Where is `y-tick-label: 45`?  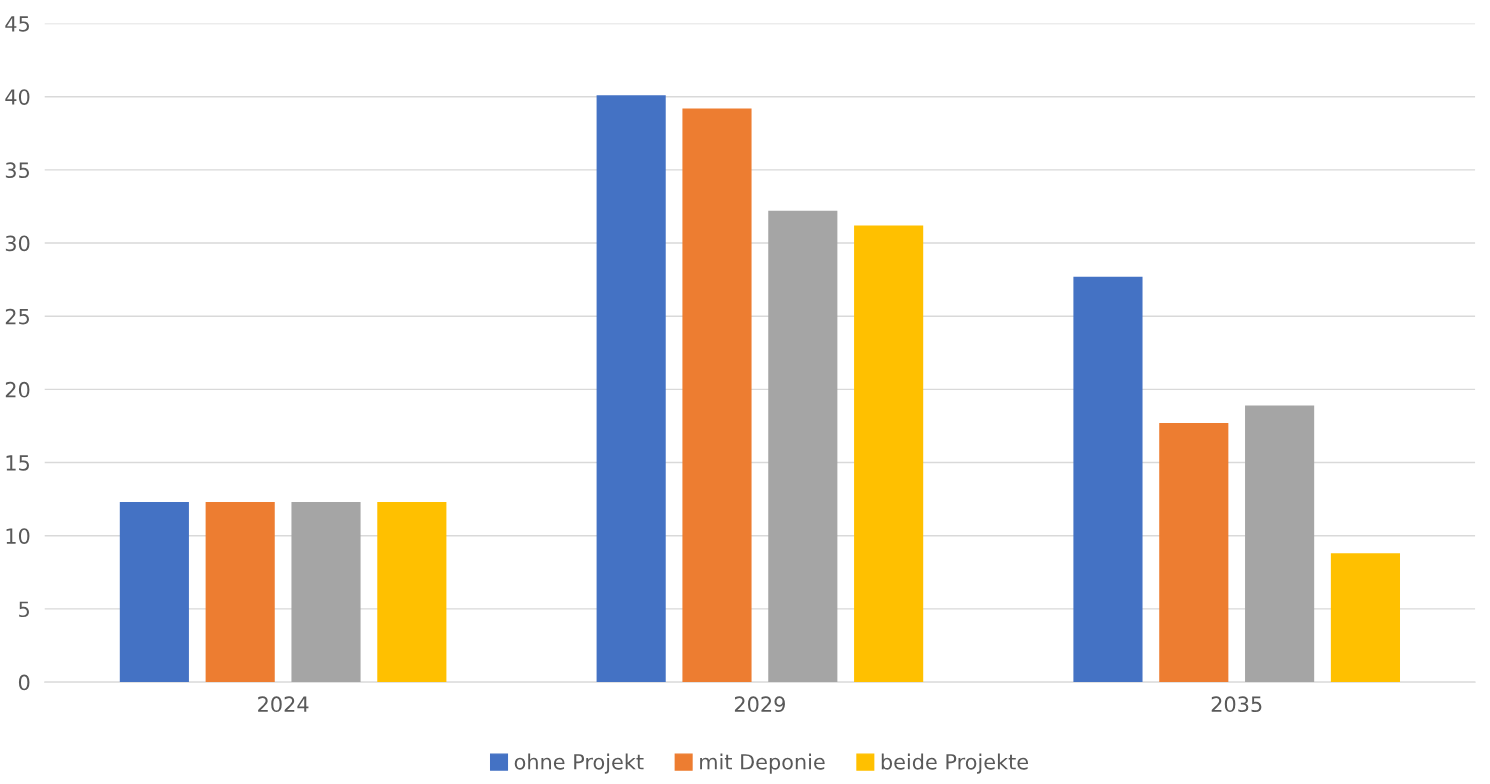
y-tick-label: 45 is located at coordinates (17, 24).